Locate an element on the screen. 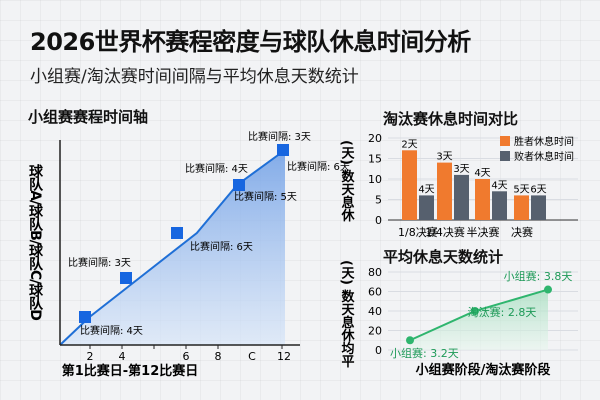 The image size is (600, 400). bar-chart-title: 淘汰赛休息时间对比 is located at coordinates (451, 119).